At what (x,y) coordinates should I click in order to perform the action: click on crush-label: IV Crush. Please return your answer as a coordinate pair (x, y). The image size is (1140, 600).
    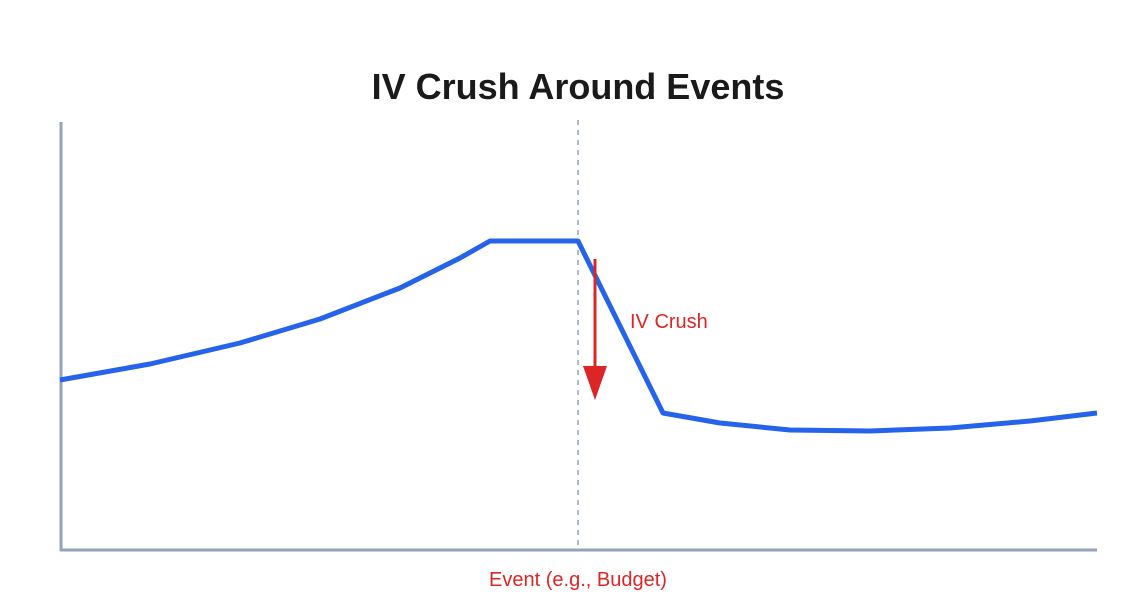
    Looking at the image, I should click on (669, 322).